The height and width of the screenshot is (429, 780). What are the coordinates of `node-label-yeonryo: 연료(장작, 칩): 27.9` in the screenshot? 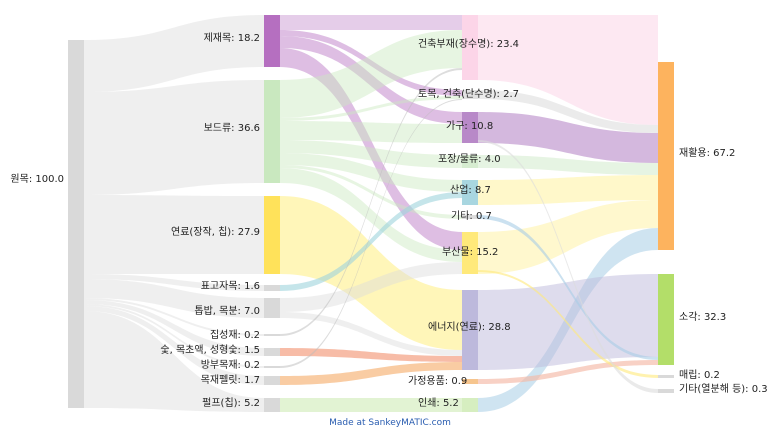 It's located at (215, 232).